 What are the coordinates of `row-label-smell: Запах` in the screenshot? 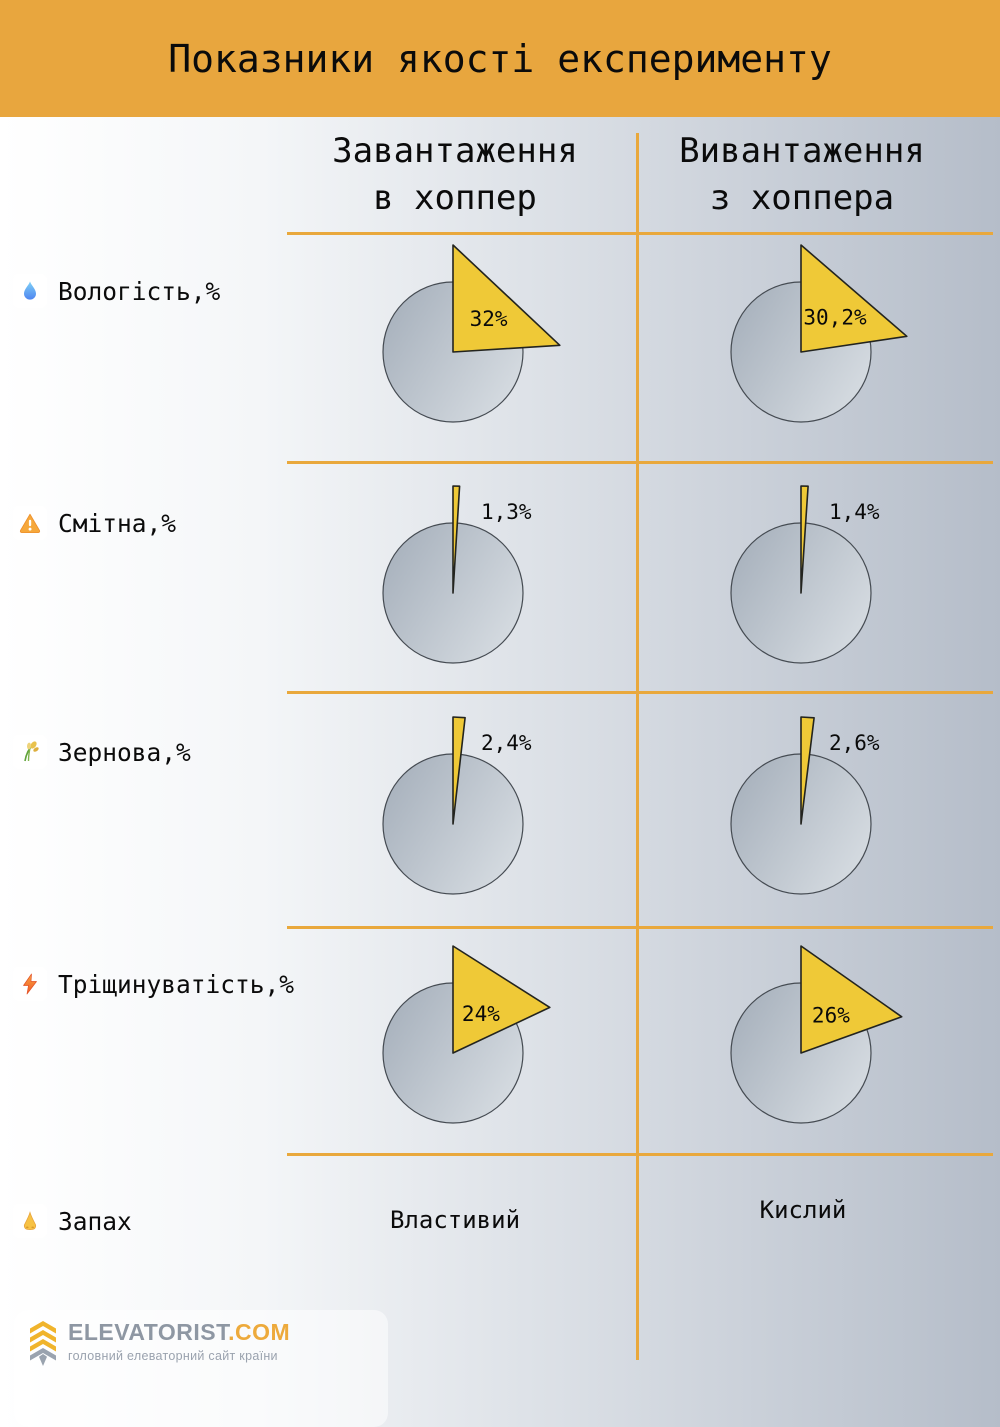 It's located at (72, 1221).